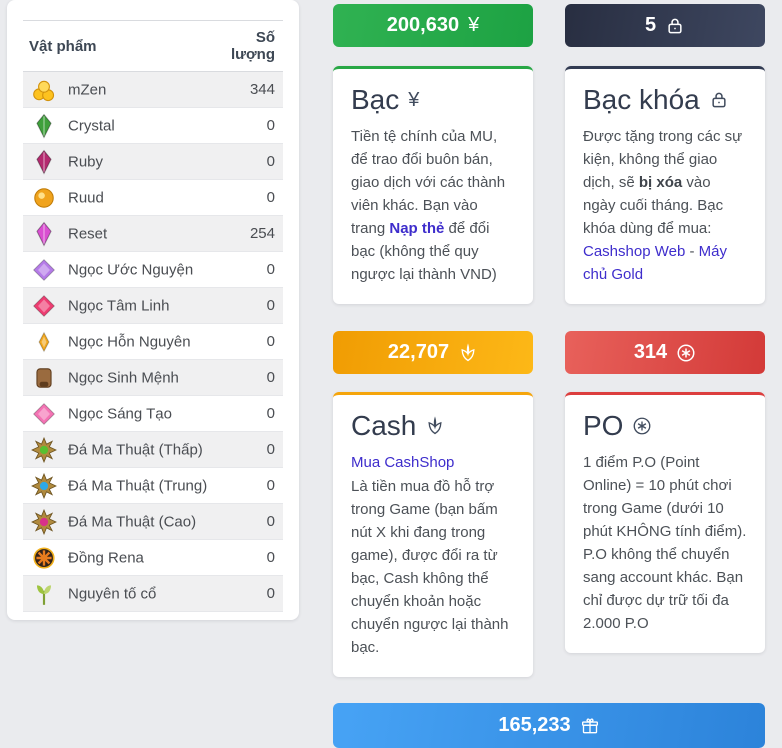 The image size is (782, 748). I want to click on cash-card-title: Cash, so click(433, 426).